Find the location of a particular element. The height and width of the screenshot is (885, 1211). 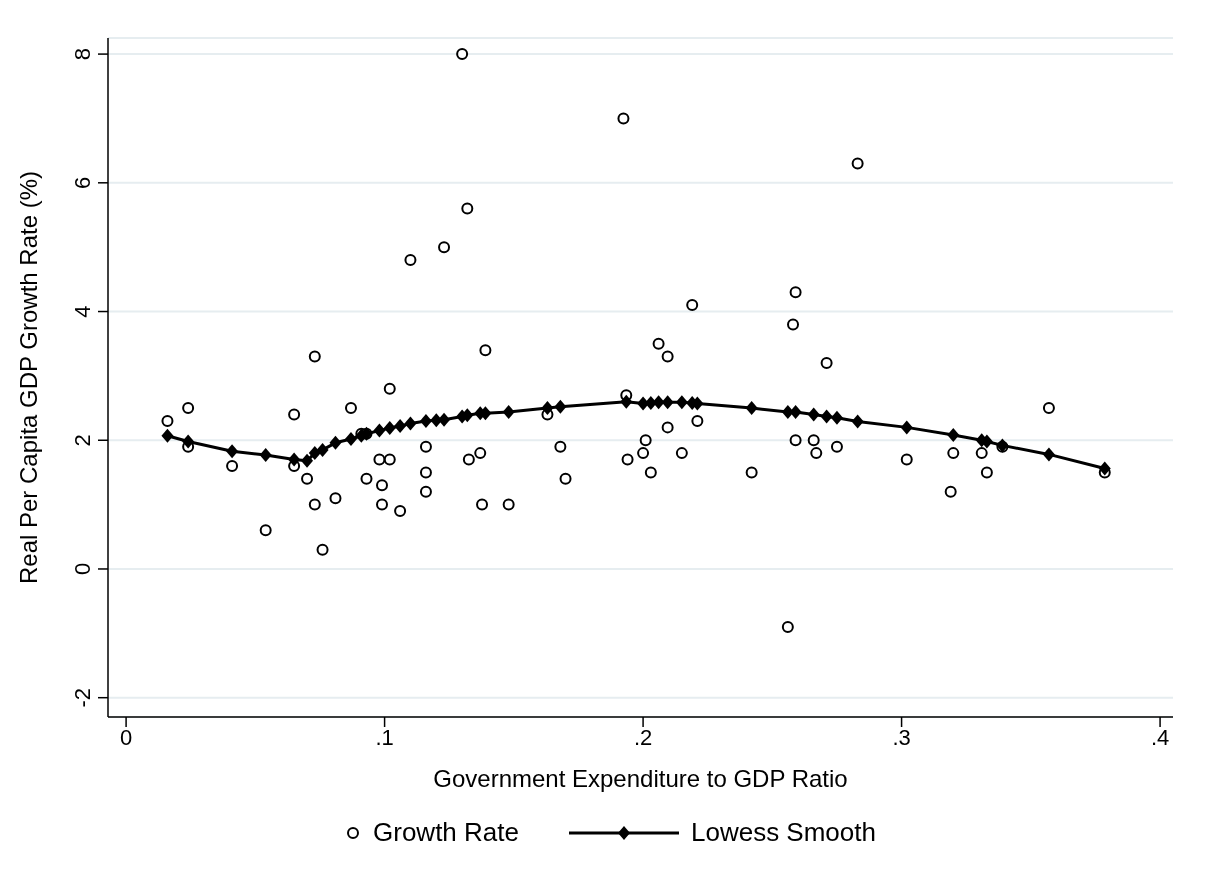

y-tick-label: 2 is located at coordinates (82, 440).